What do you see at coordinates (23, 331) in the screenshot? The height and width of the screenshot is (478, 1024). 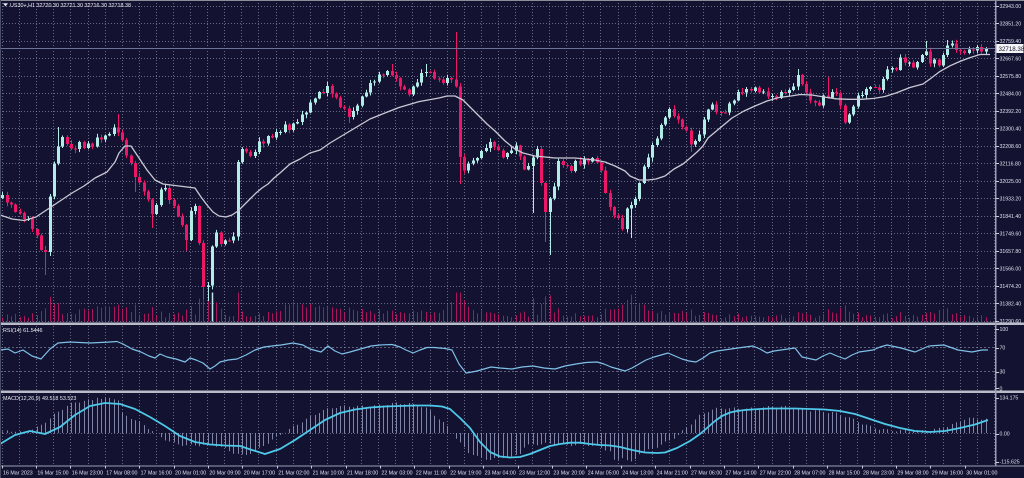 I see `svg-text: RSI(14) 61.5446` at bounding box center [23, 331].